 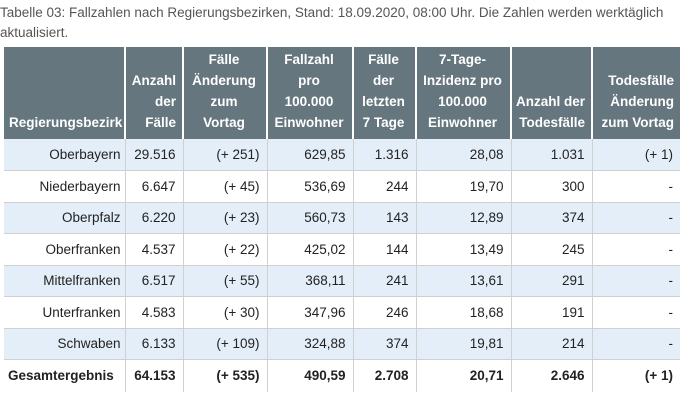 What do you see at coordinates (385, 375) in the screenshot?
I see `cases-7-days-cell: 2.708` at bounding box center [385, 375].